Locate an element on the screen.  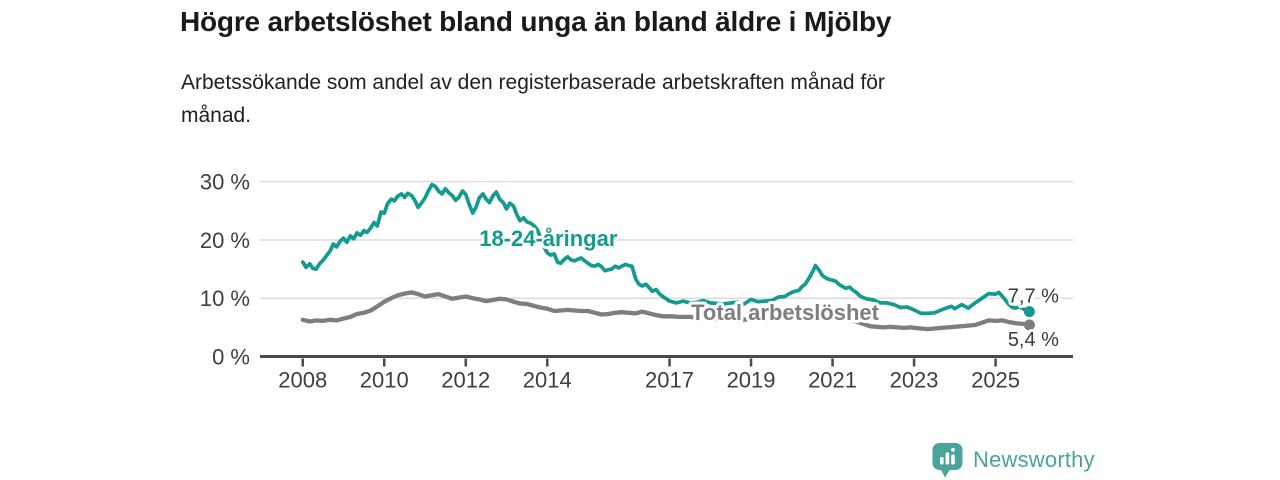
end-dot-total is located at coordinates (1029, 325).